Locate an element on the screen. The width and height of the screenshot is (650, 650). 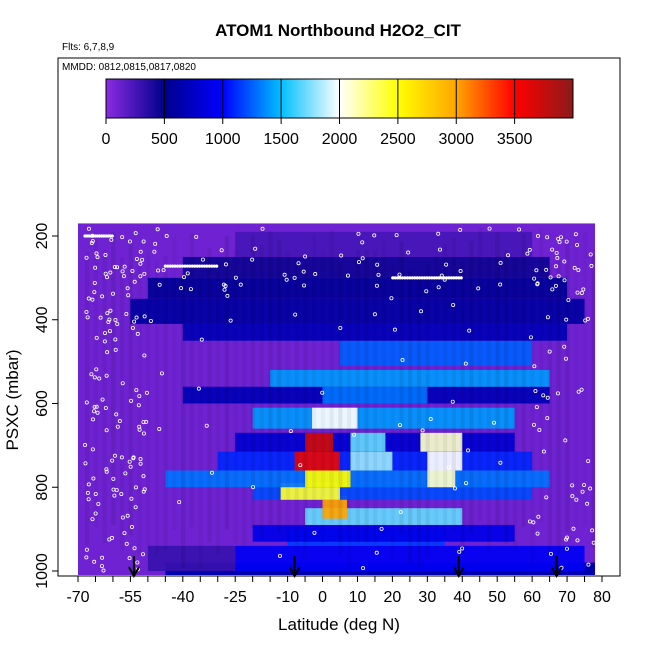
colorbar-tick-label: 2500 is located at coordinates (398, 139).